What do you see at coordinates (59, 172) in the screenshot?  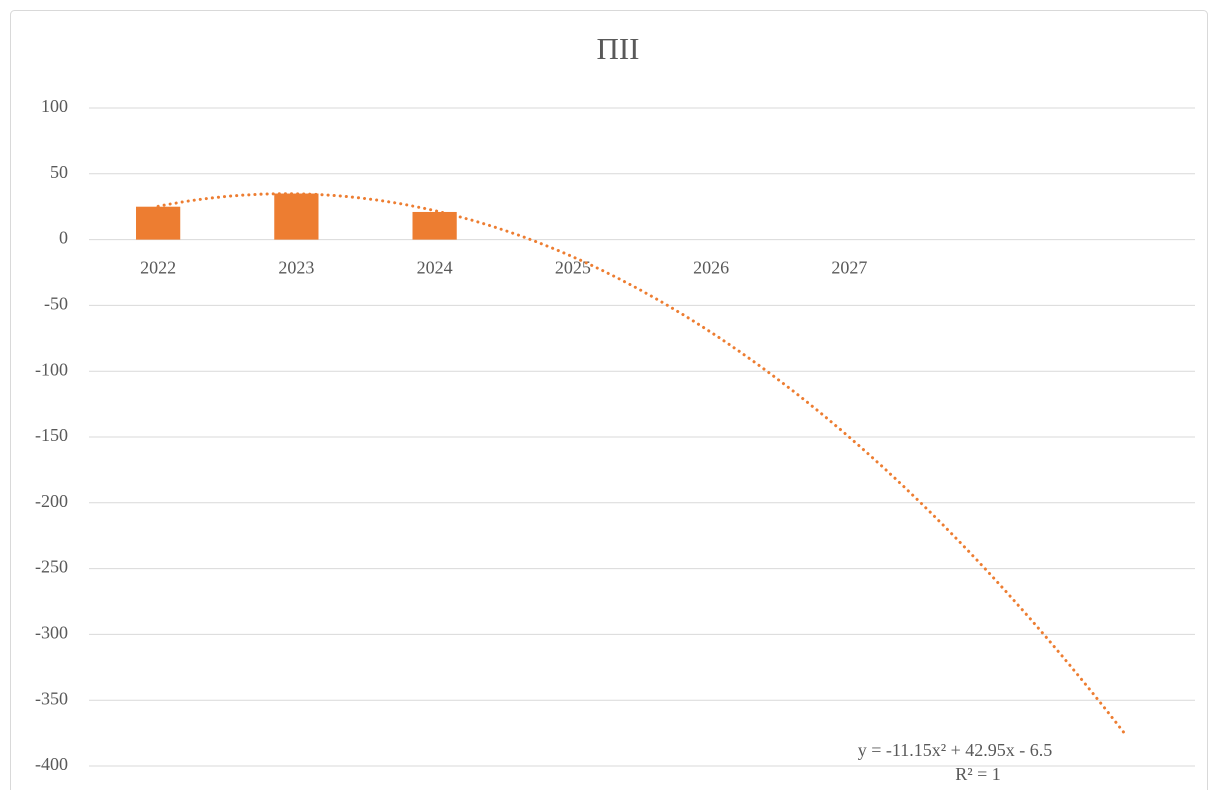 I see `y-tick-label: 50` at bounding box center [59, 172].